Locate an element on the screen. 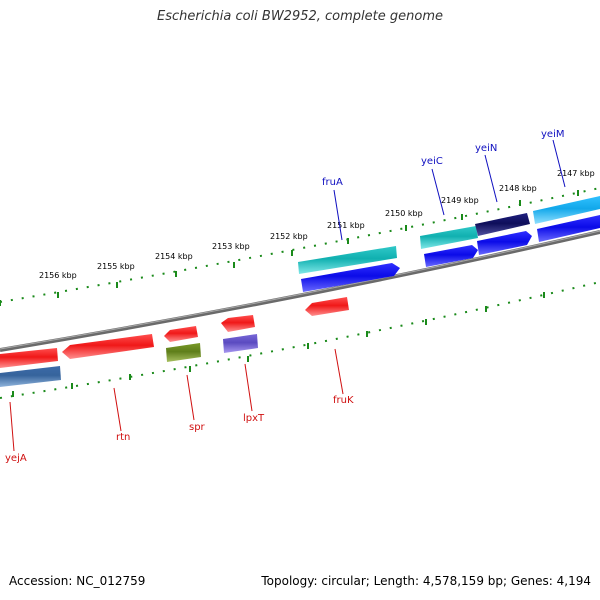 The height and width of the screenshot is (600, 600). tick-label: 2151 kbp is located at coordinates (346, 225).